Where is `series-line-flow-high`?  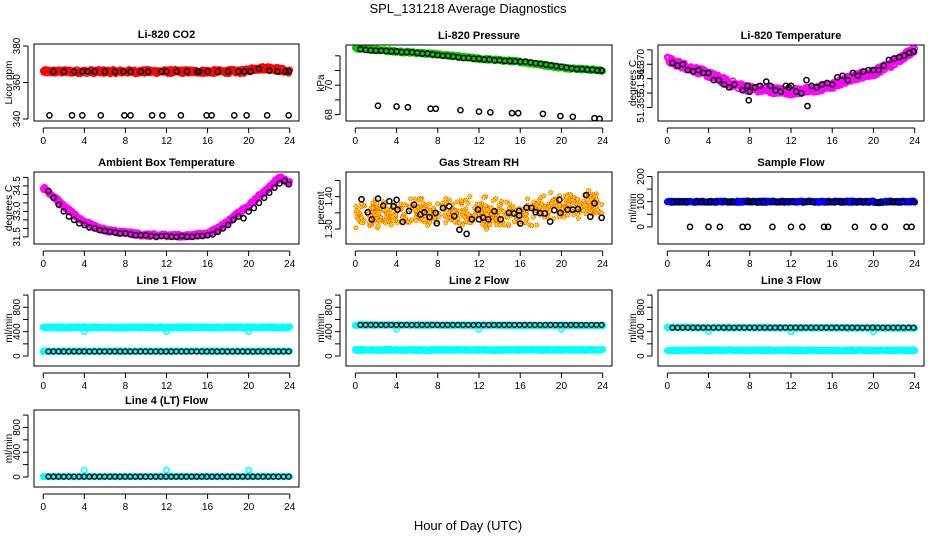
series-line-flow-high is located at coordinates (166, 327).